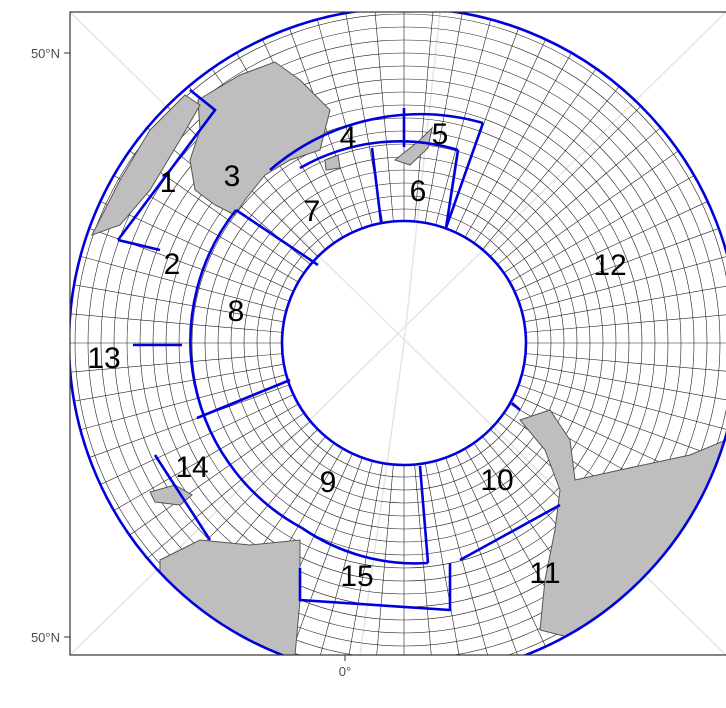 This screenshot has height=708, width=726. I want to click on region-label: 10, so click(496, 480).